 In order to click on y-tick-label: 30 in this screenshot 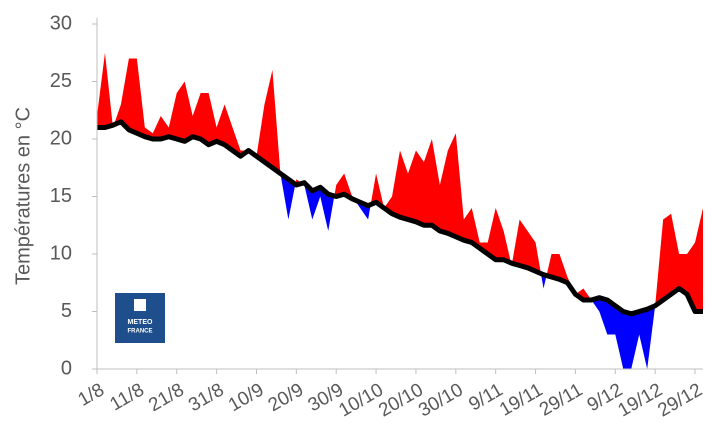, I will do `click(61, 23)`.